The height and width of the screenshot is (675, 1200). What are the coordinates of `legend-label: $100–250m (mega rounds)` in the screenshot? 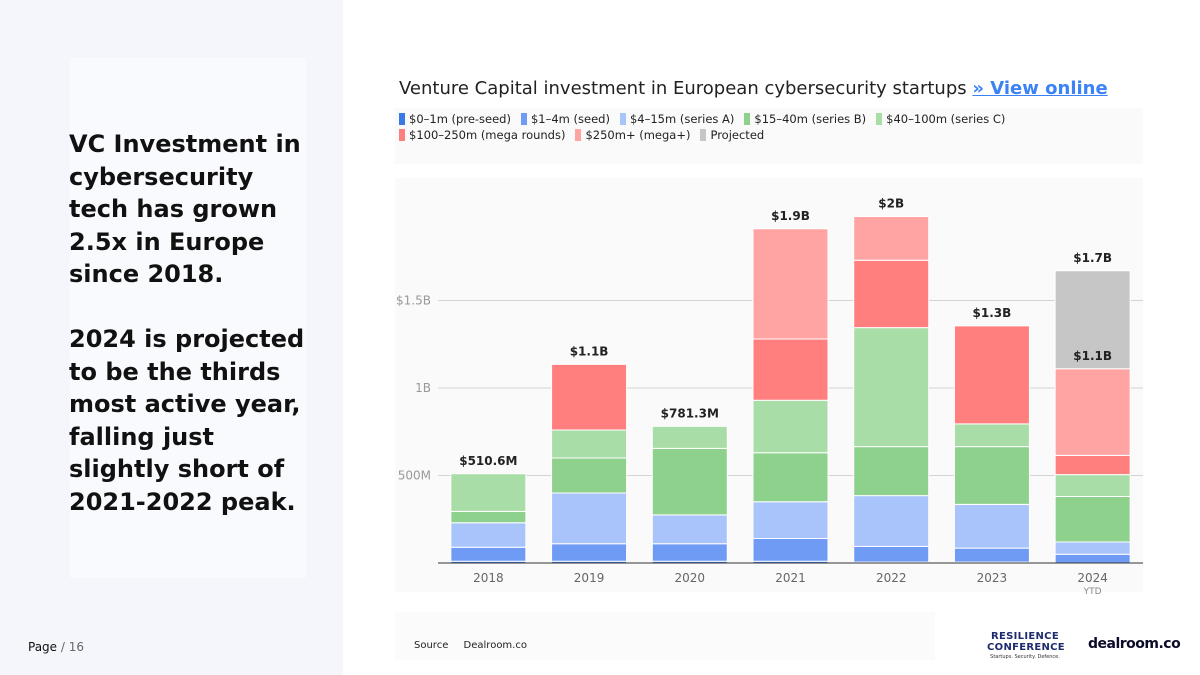 It's located at (487, 135).